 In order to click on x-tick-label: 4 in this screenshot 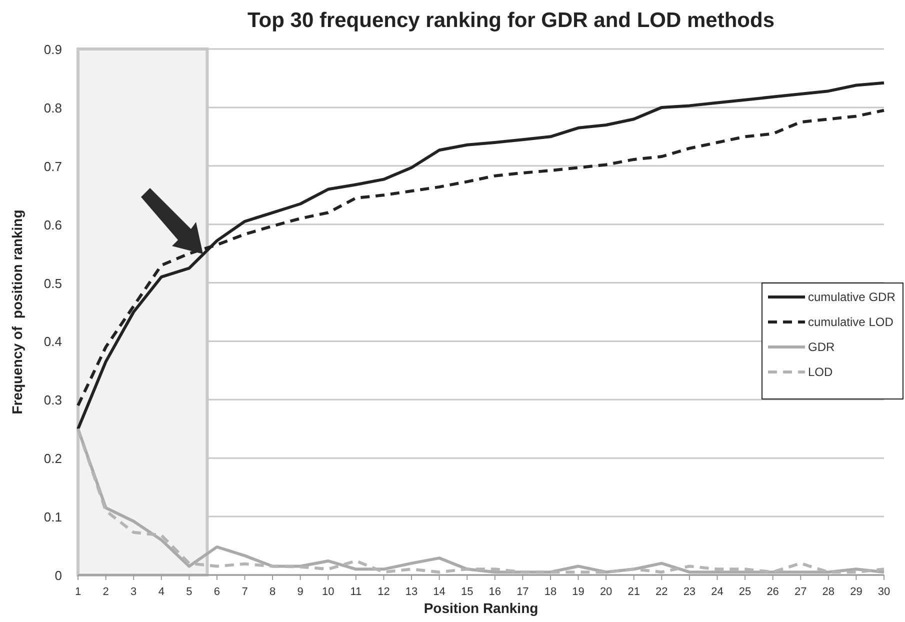, I will do `click(161, 592)`.